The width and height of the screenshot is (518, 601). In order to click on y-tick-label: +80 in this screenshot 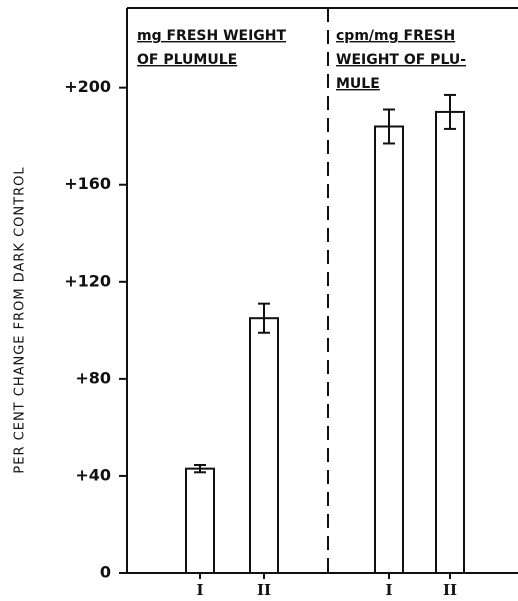, I will do `click(93, 377)`.